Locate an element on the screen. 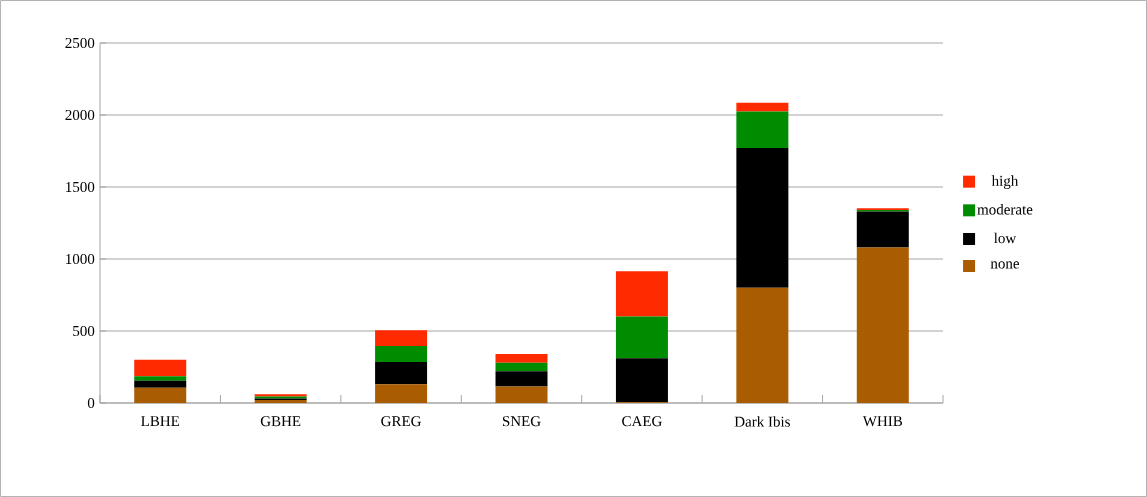 The image size is (1147, 497). x-tick-label: Dark Ibis is located at coordinates (762, 421).